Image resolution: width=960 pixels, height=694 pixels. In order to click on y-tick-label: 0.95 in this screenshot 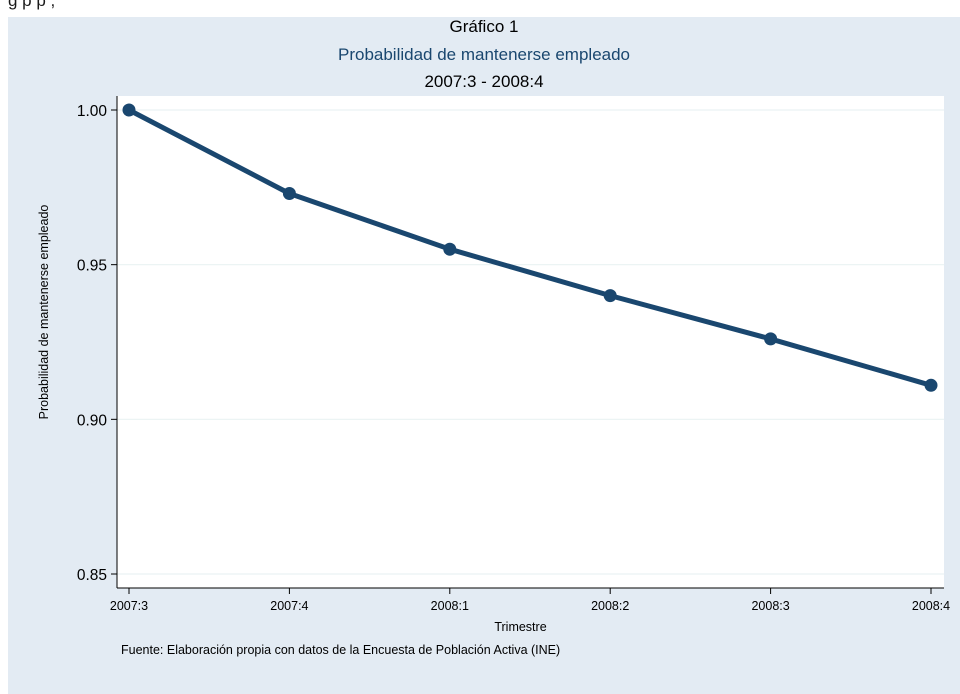, I will do `click(92, 266)`.